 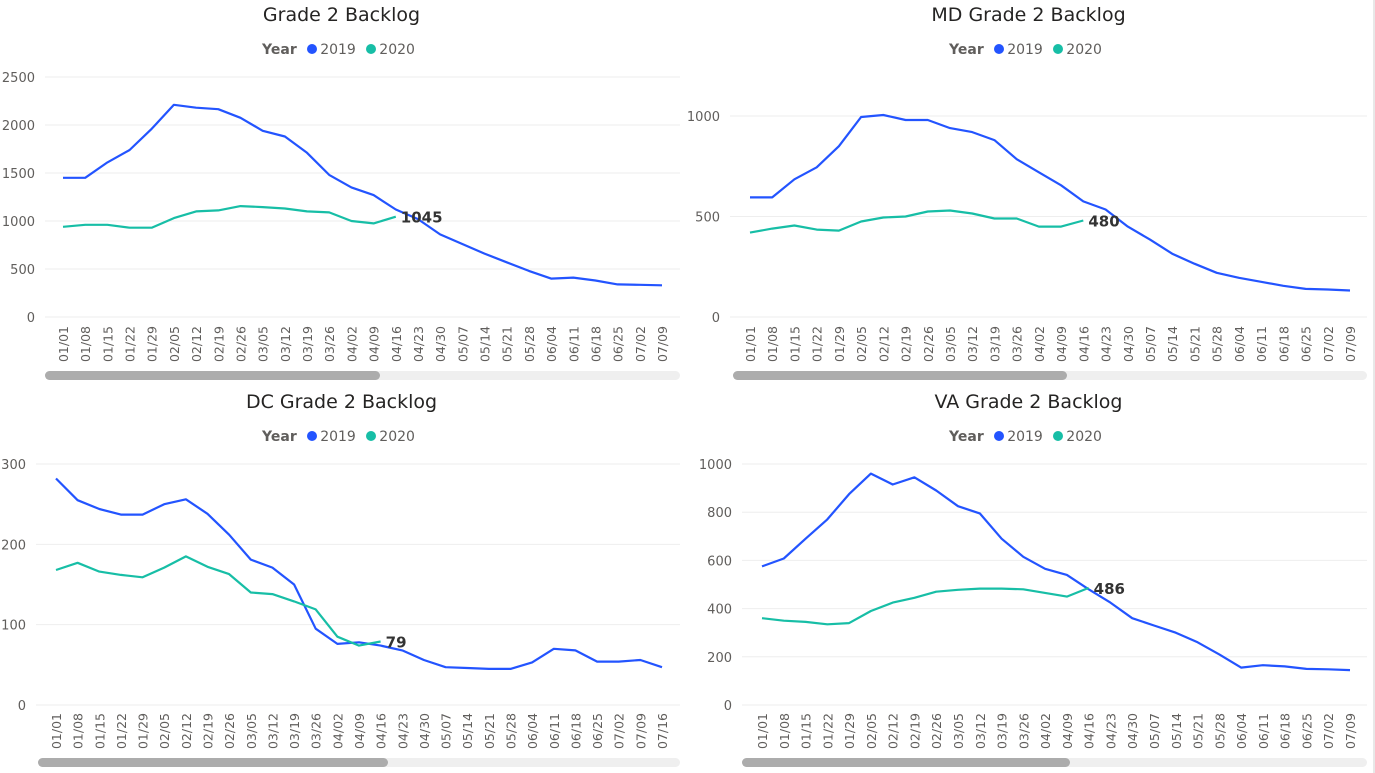 I want to click on legend-item-2019: 2019, so click(x=1018, y=437).